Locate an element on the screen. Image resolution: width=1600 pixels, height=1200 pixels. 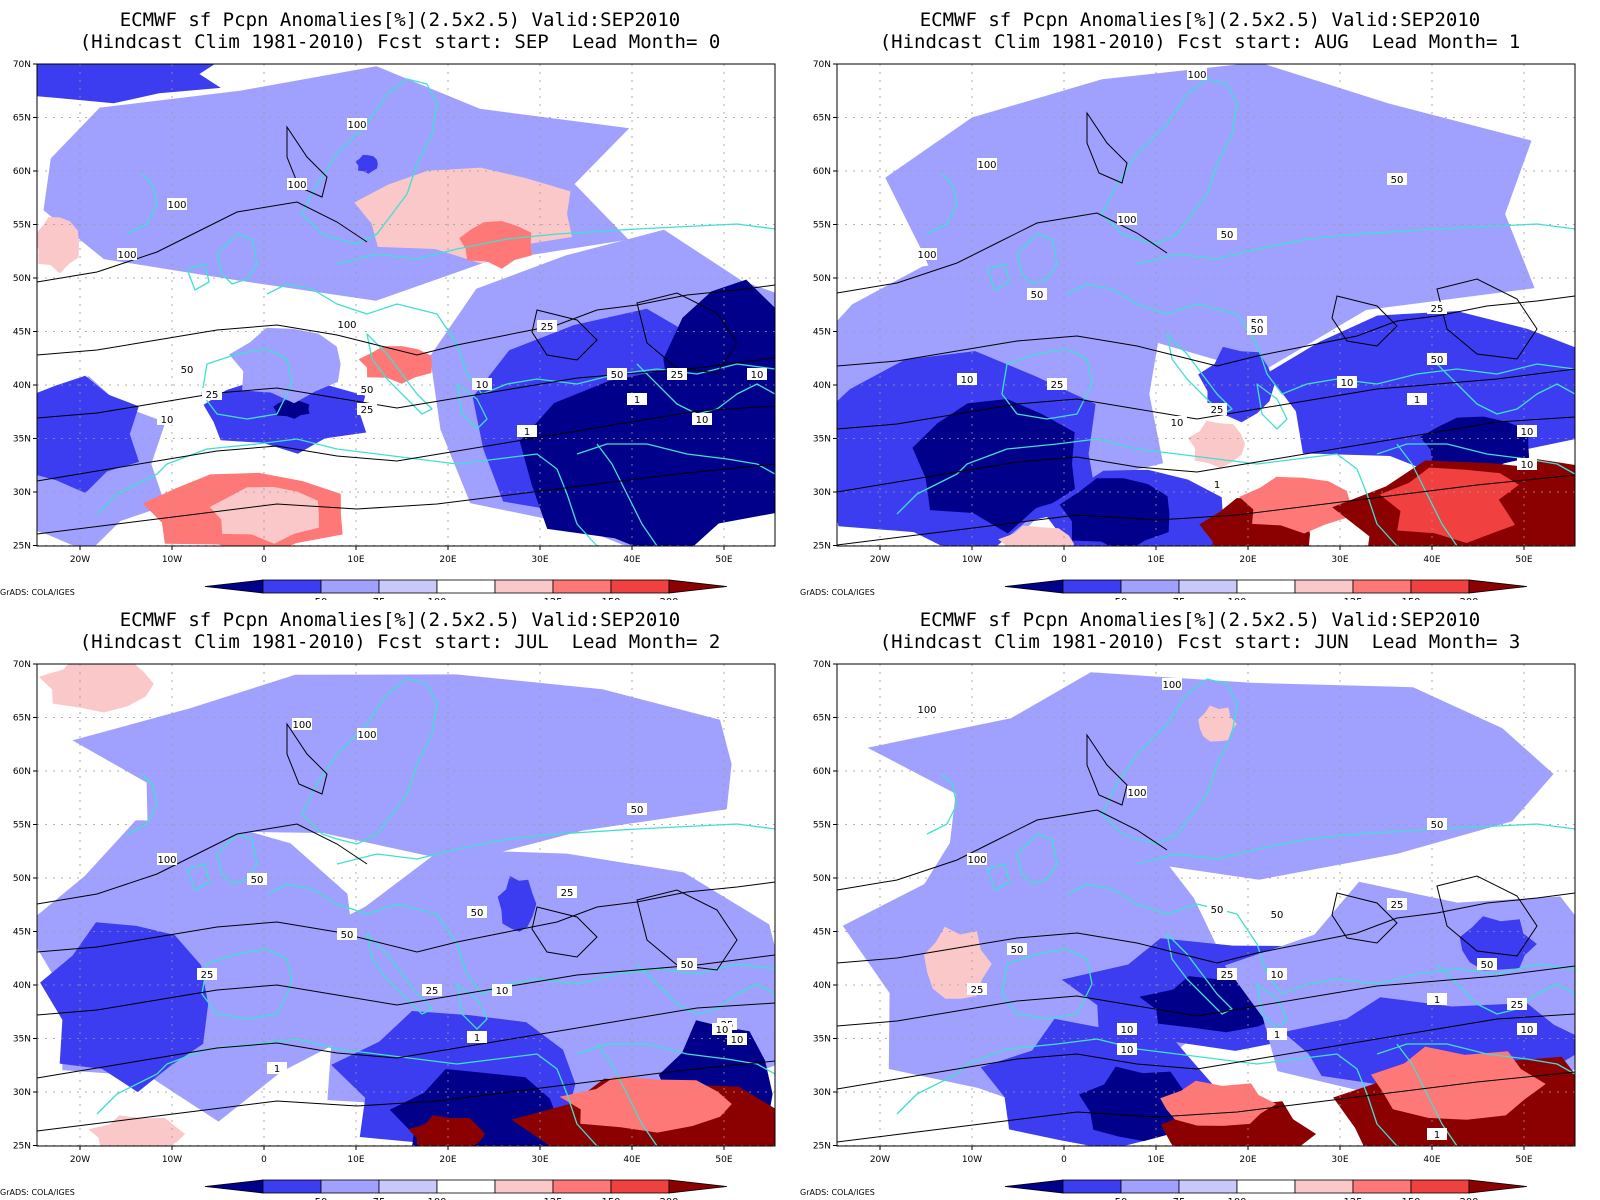
grads-credit: GrADS: COLA/IGES is located at coordinates (37, 1192).